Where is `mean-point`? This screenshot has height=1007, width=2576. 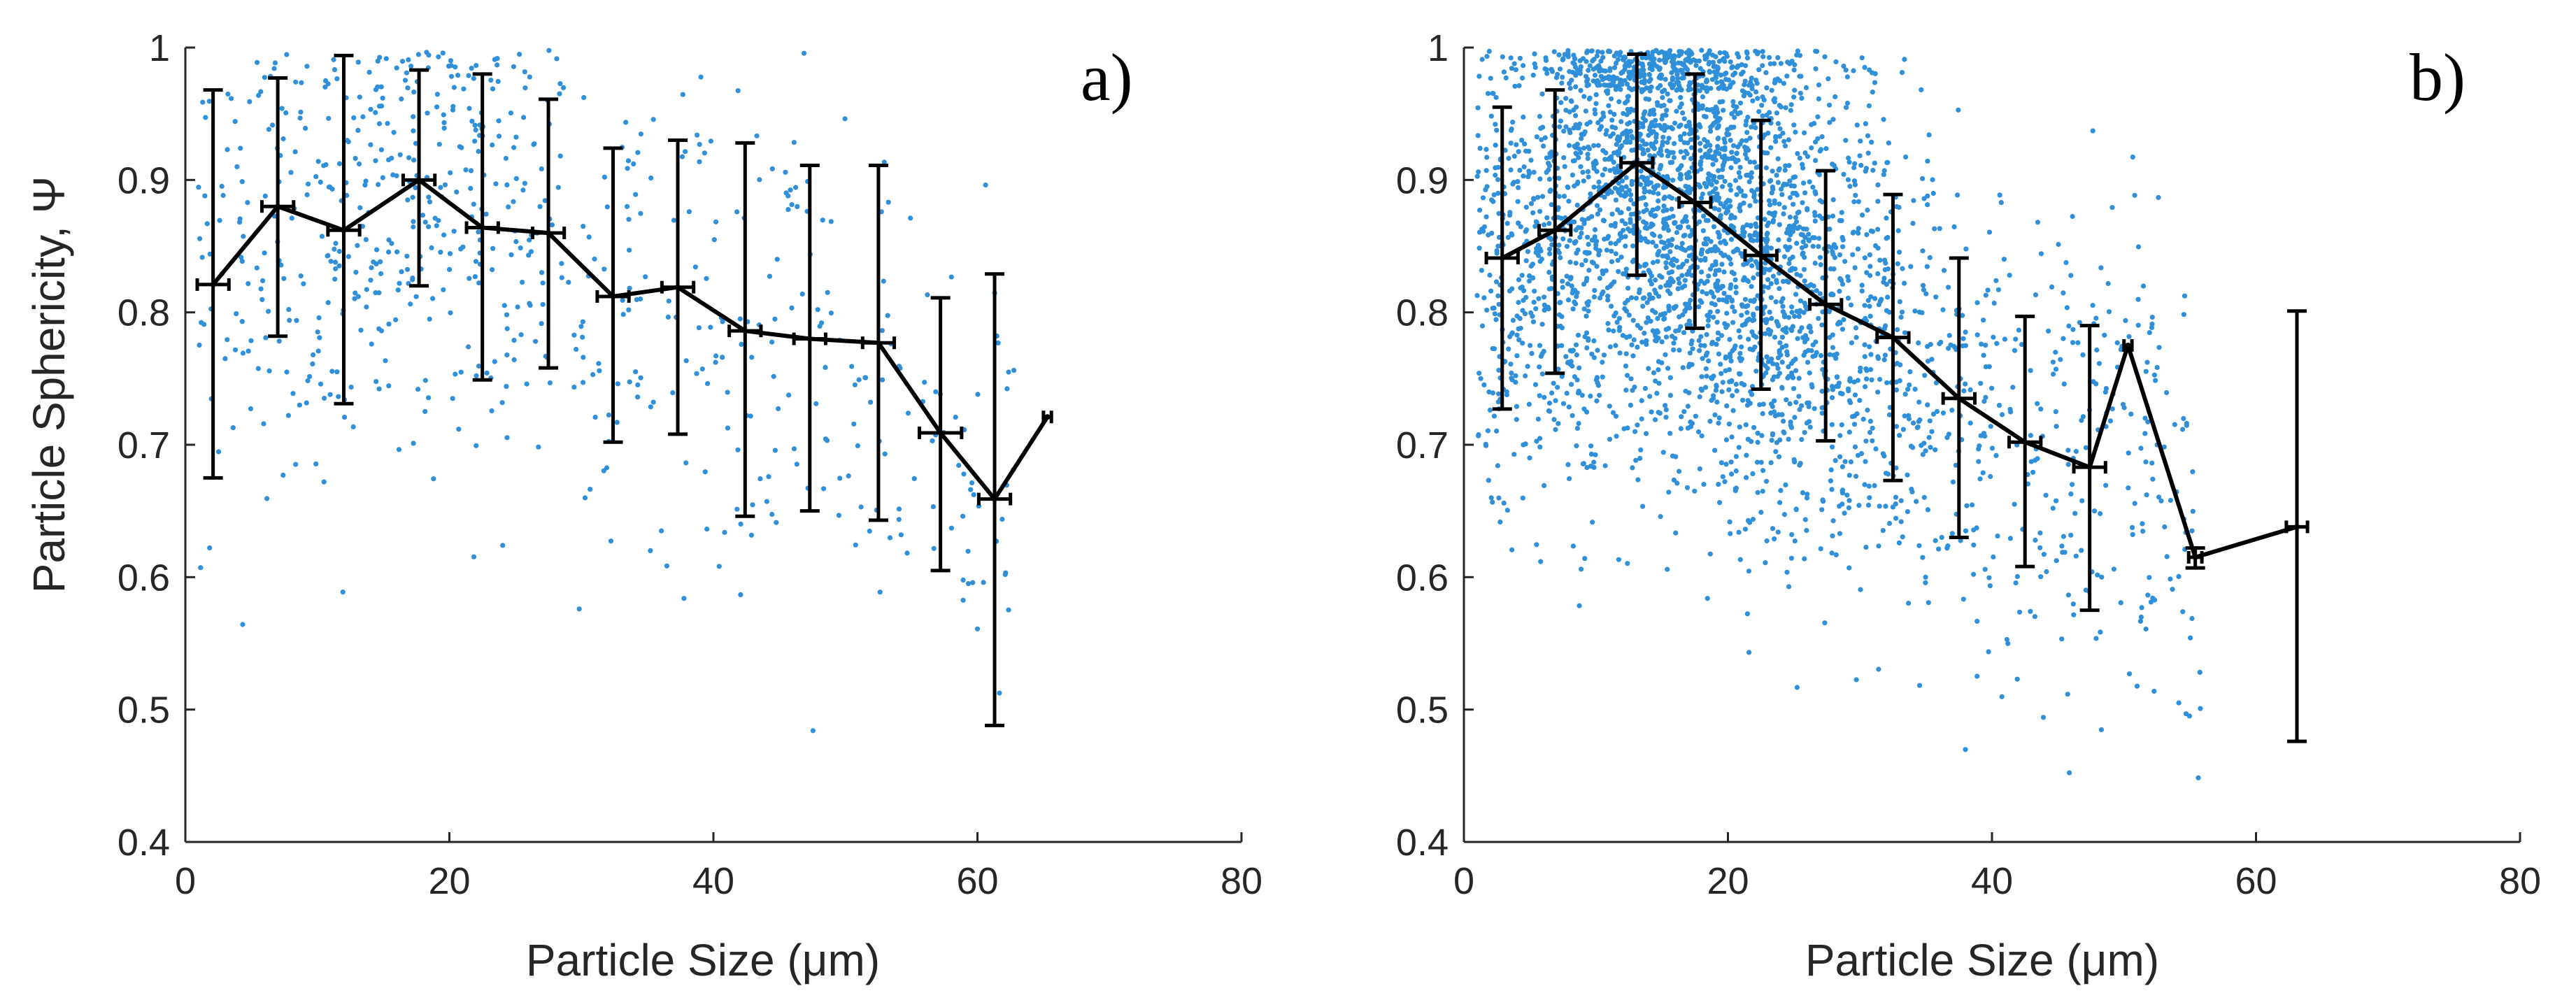
mean-point is located at coordinates (1959, 398).